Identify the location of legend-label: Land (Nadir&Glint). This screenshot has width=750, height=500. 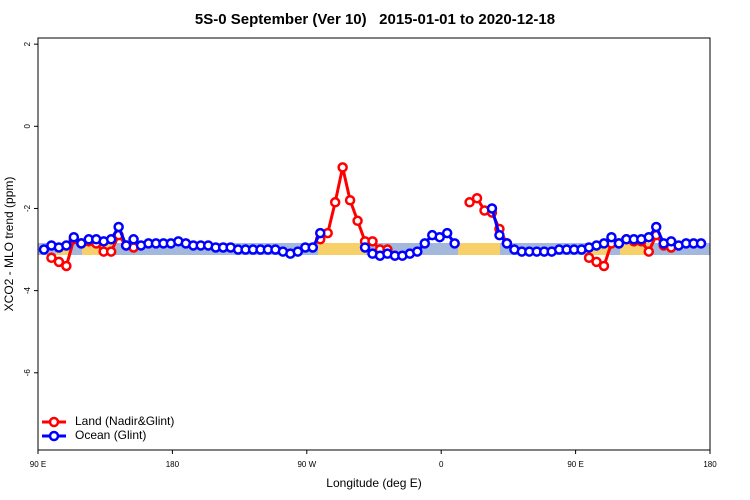
(124, 421).